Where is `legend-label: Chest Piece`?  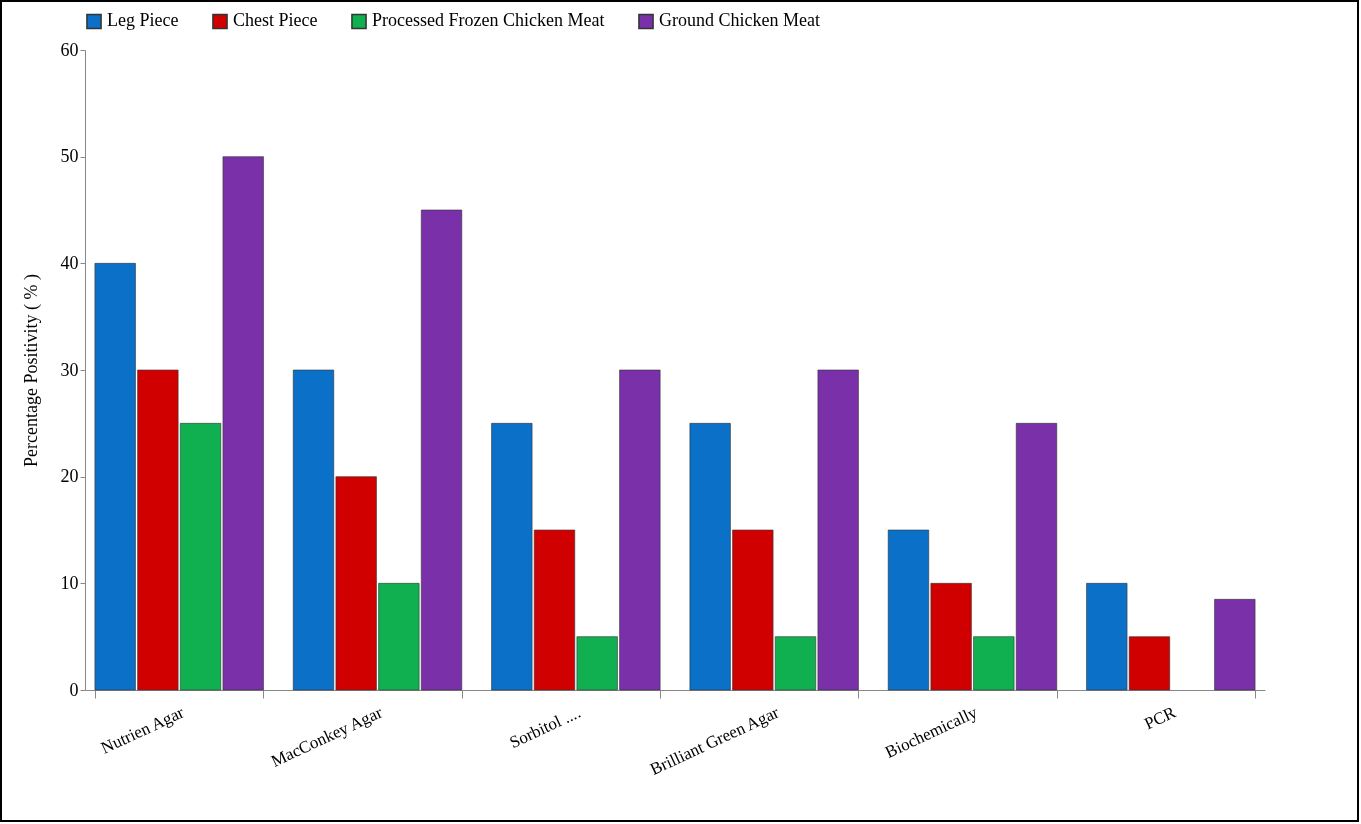 legend-label: Chest Piece is located at coordinates (275, 20).